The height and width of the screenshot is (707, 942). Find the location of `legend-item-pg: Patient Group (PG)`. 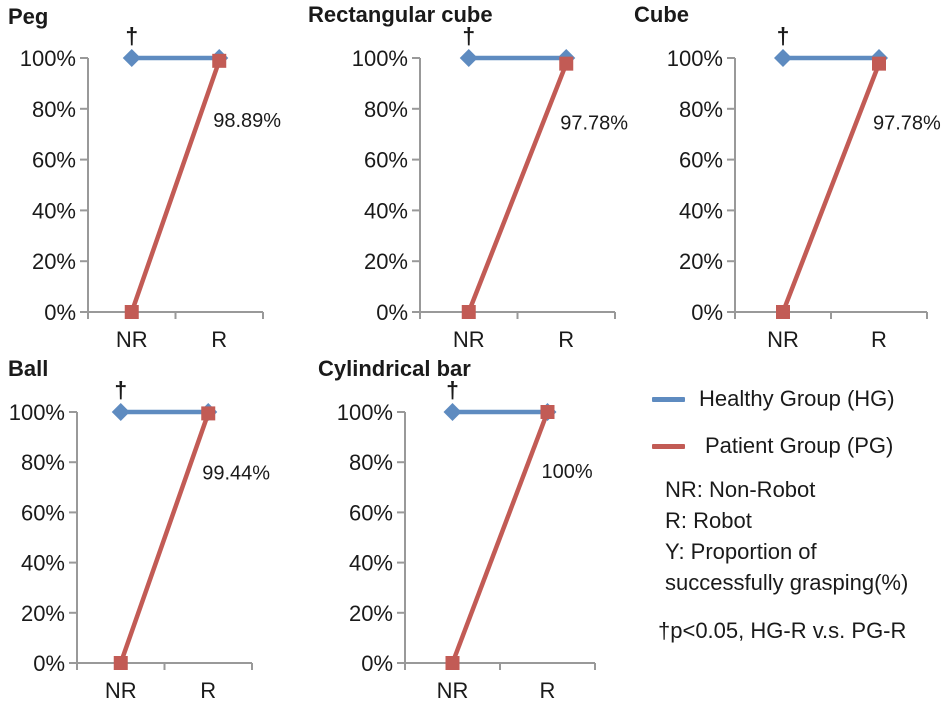

legend-item-pg: Patient Group (PG) is located at coordinates (772, 446).